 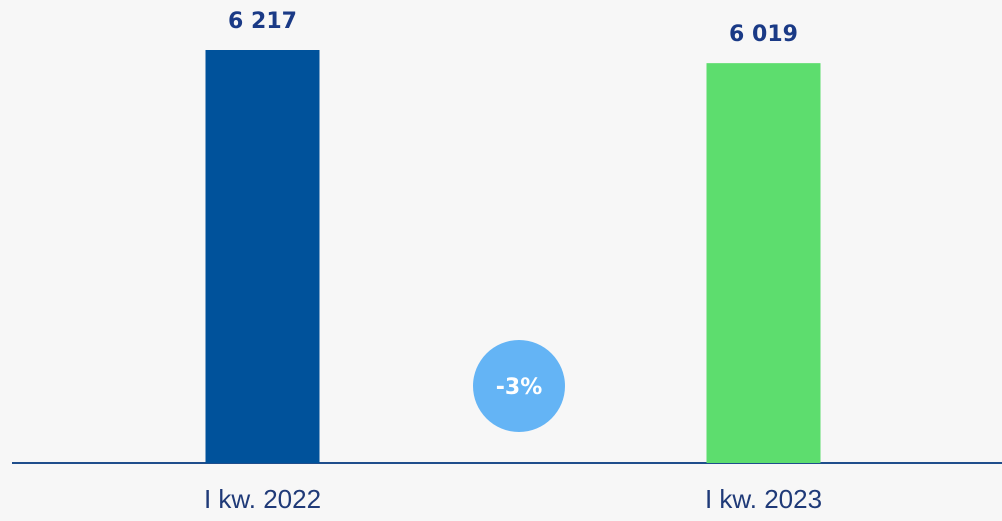 I want to click on change-label: -3%, so click(x=519, y=387).